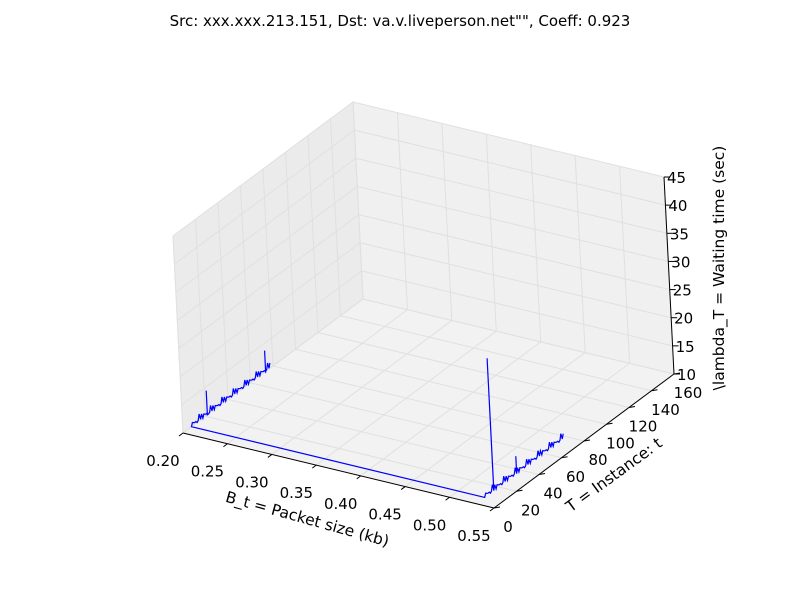 The width and height of the screenshot is (800, 605). Describe the element at coordinates (384, 515) in the screenshot. I see `x-tick-label: 0.45` at that location.